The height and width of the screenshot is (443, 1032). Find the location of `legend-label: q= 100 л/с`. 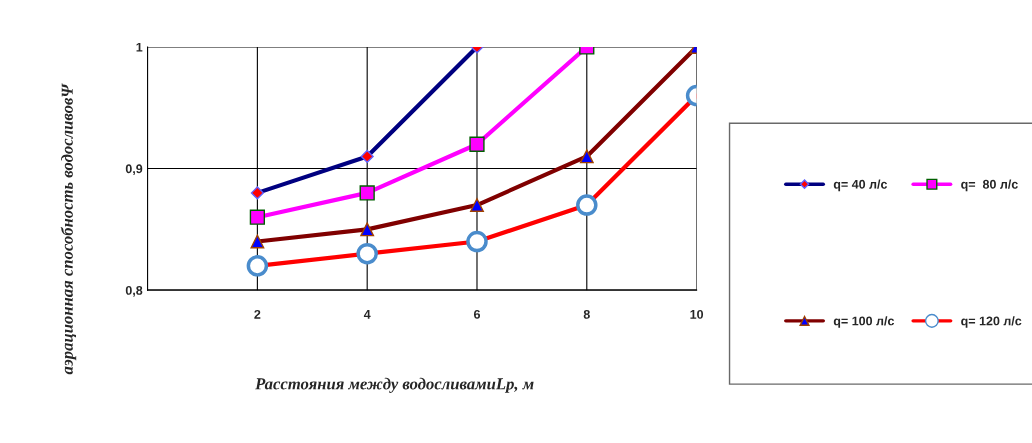

legend-label: q= 100 л/с is located at coordinates (864, 322).